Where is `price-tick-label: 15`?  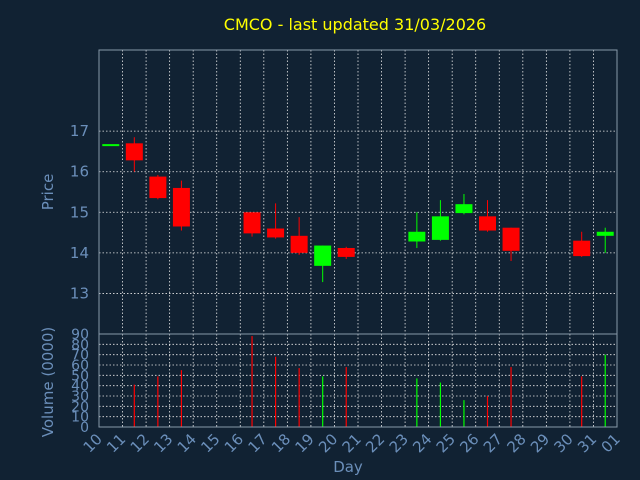
price-tick-label: 15 is located at coordinates (79, 212).